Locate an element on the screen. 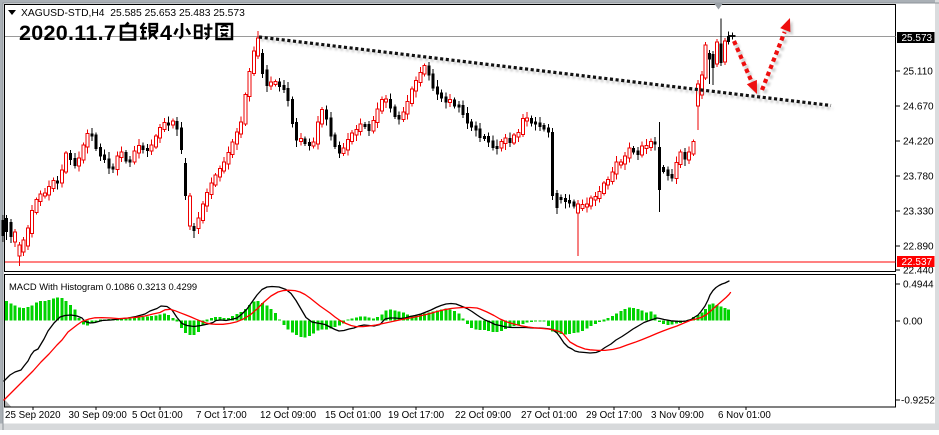 This screenshot has width=939, height=435. svg-text: 0.4944 is located at coordinates (918, 285).